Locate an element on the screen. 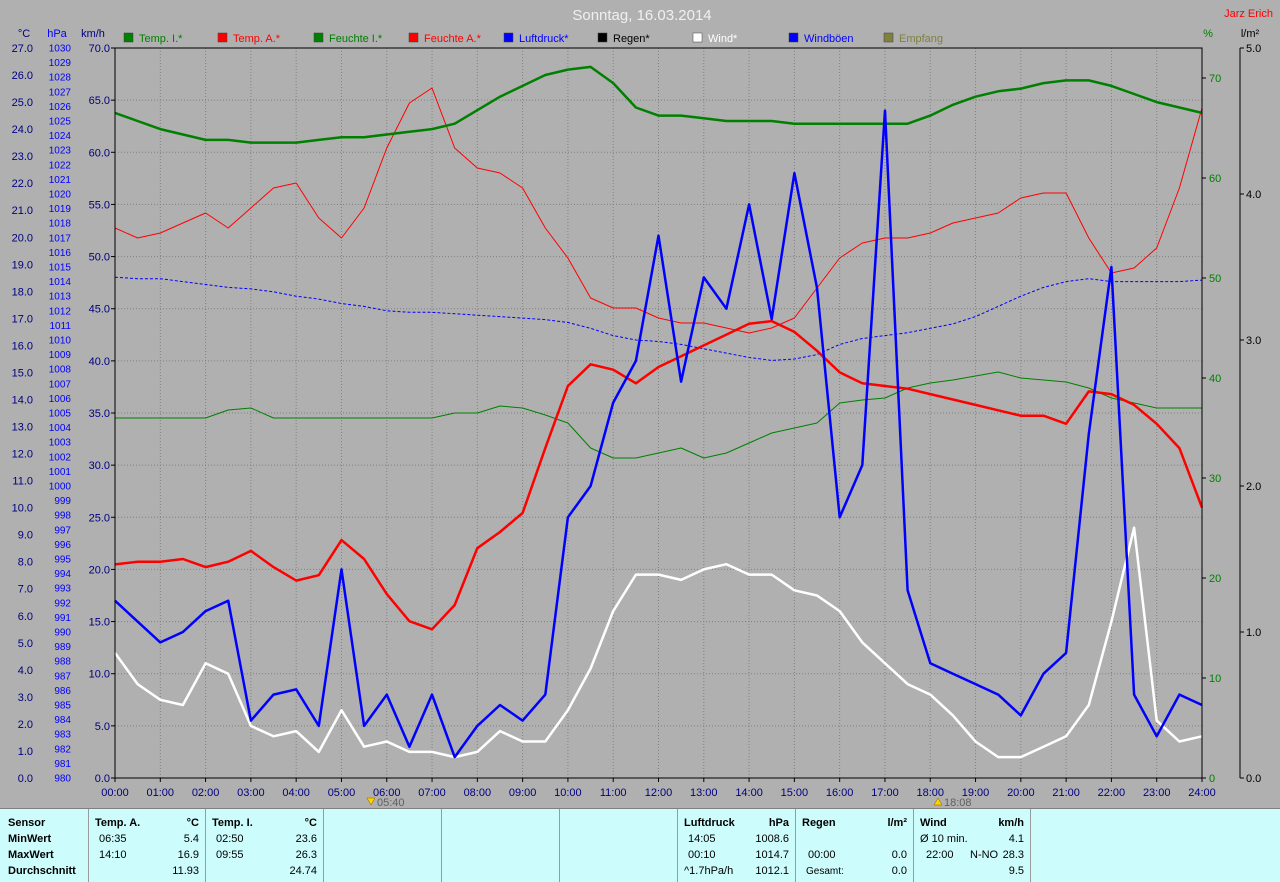 This screenshot has height=882, width=1280. speed-tick-label: 40.0 is located at coordinates (99, 362).